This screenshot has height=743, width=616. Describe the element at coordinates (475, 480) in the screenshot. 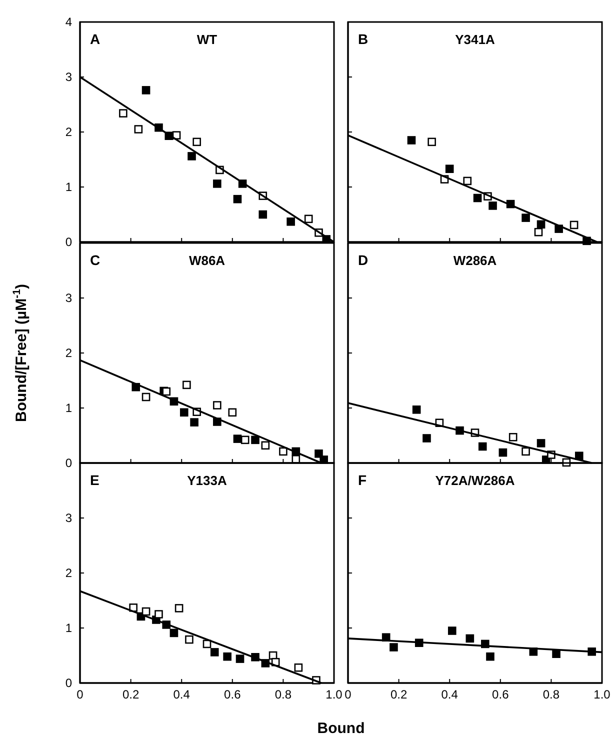

I see `text: Y72A/W286A` at that location.